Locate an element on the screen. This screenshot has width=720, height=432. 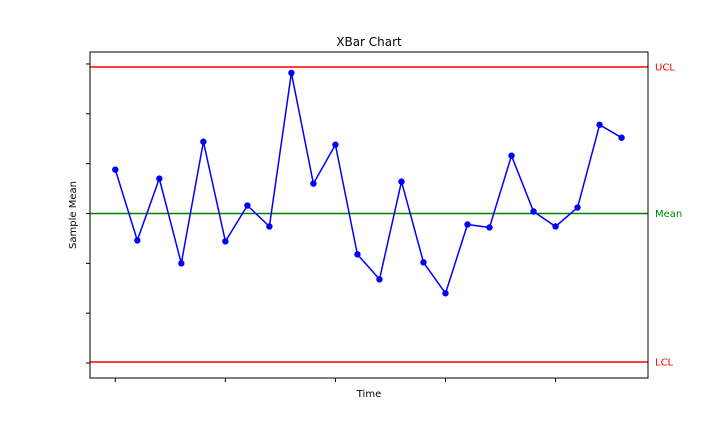
y-axis-label: Sample Mean is located at coordinates (73, 215).